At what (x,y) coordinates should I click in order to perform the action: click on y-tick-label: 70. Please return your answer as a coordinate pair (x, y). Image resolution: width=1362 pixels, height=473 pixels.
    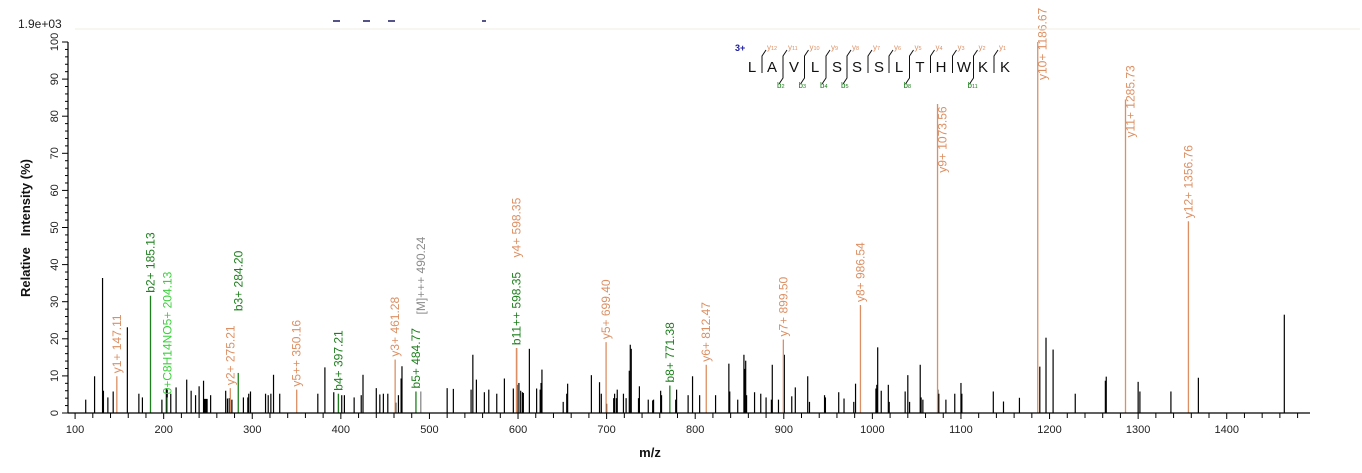
    Looking at the image, I should click on (55, 153).